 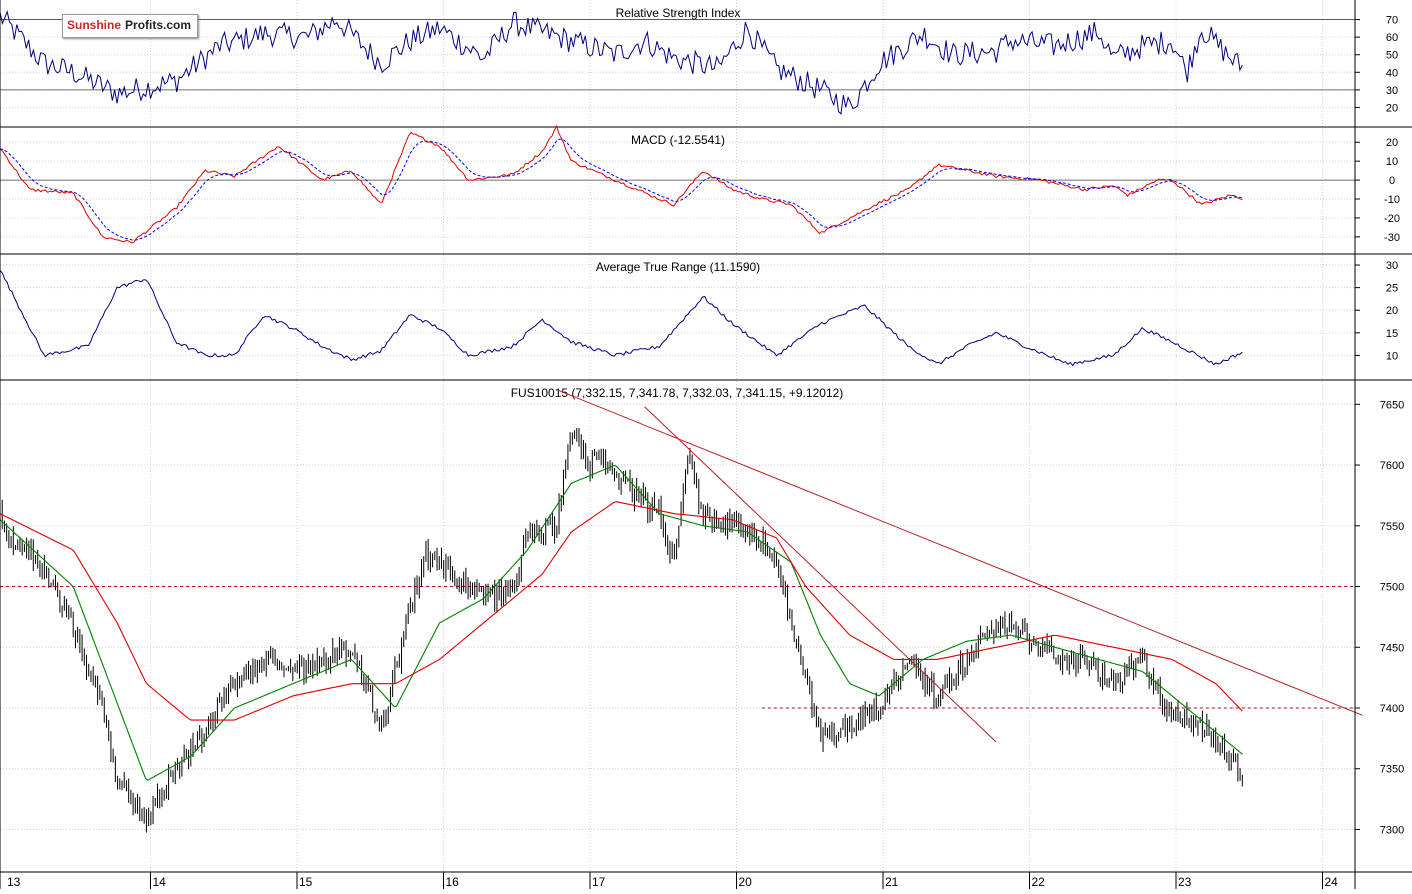 What do you see at coordinates (1392, 73) in the screenshot?
I see `y-tick-label: 40` at bounding box center [1392, 73].